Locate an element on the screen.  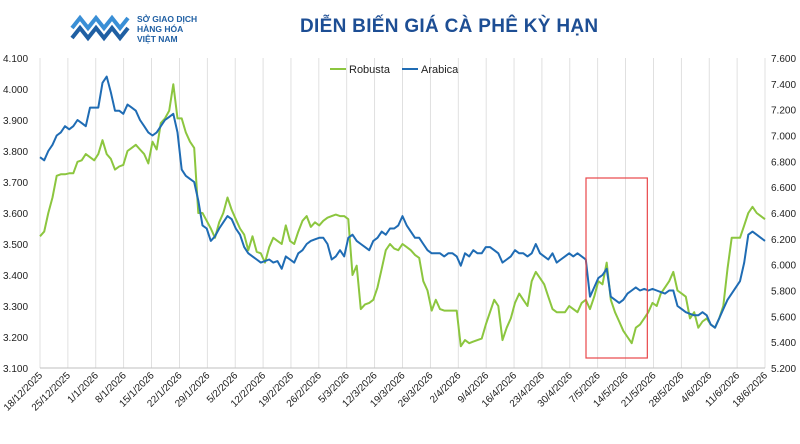
logo-line-2: HÀNG HÓA is located at coordinates (160, 29).